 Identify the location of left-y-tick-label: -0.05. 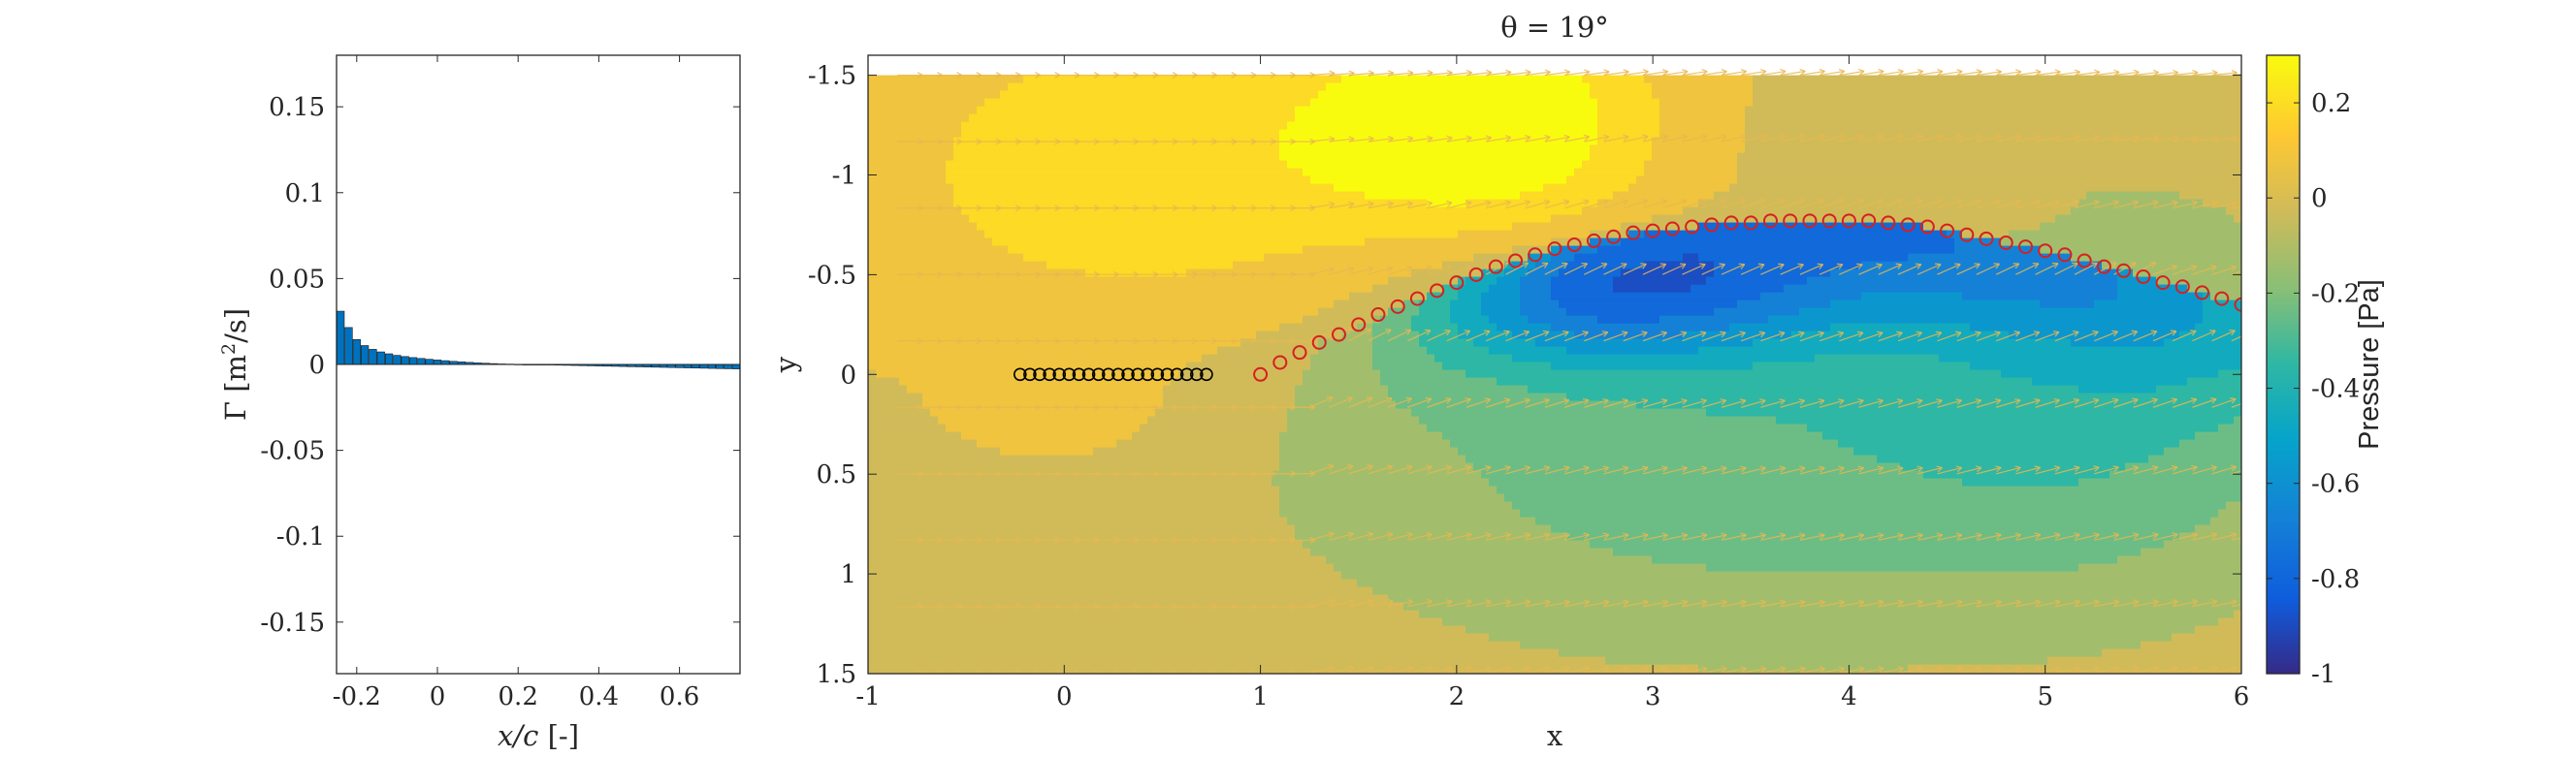
(292, 451).